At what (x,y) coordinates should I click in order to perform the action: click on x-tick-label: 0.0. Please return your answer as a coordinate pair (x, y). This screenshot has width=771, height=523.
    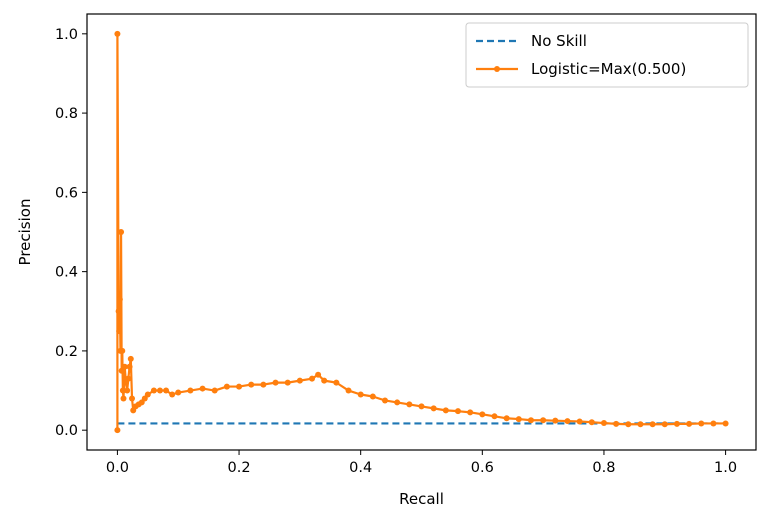
    Looking at the image, I should click on (117, 468).